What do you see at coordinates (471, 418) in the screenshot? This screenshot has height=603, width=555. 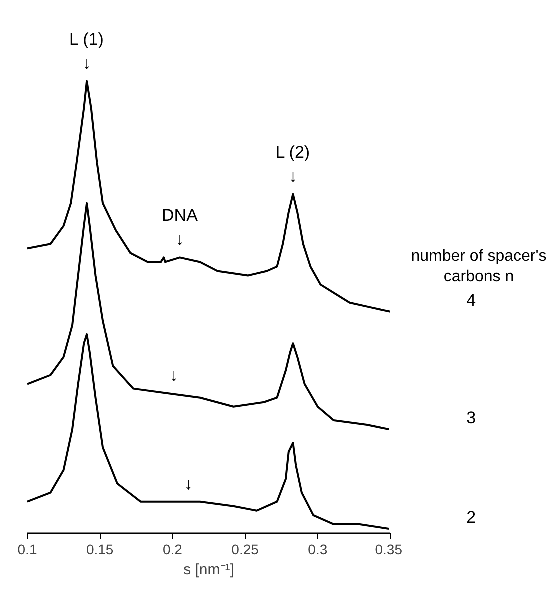 I see `text: 3` at bounding box center [471, 418].